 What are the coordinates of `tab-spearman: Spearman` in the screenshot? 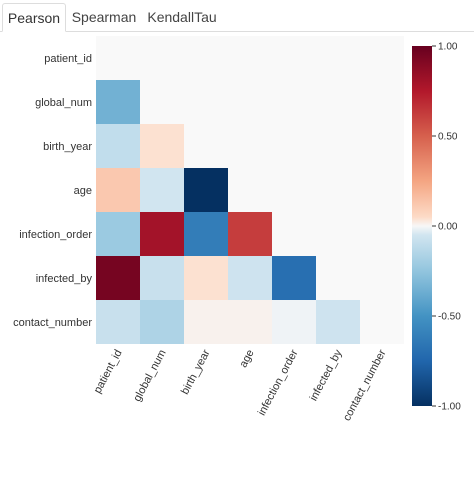 It's located at (104, 17).